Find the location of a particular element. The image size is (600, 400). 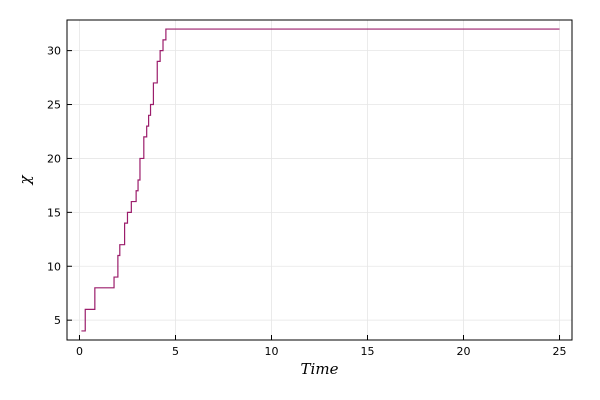

x-axis-label: Time is located at coordinates (320, 369).